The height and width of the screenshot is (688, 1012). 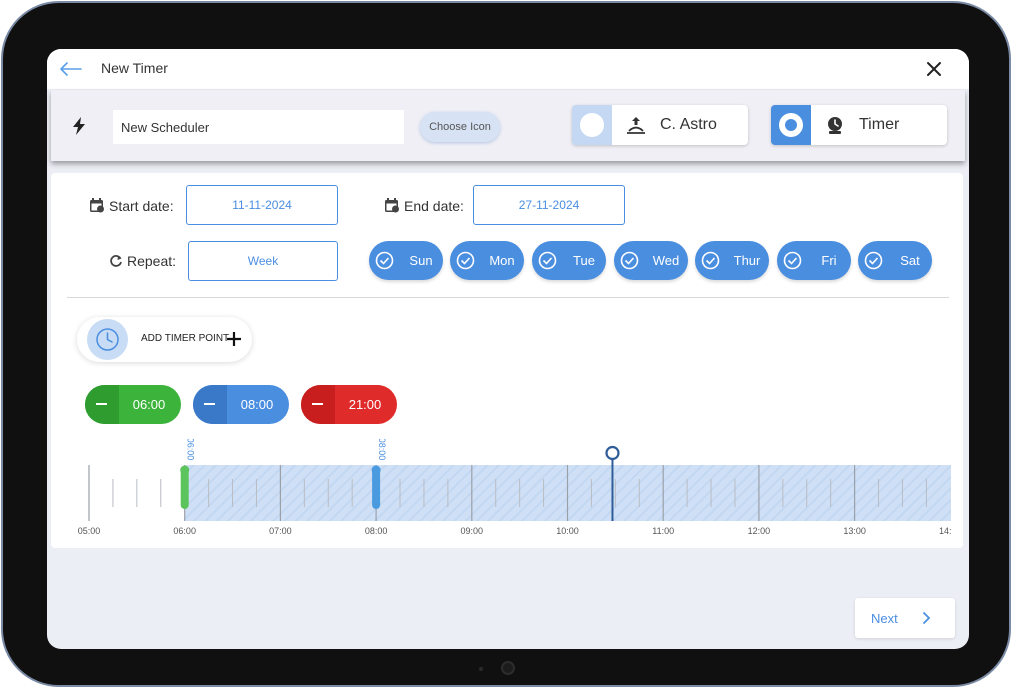 I want to click on start-date-label: Start date:, so click(x=131, y=205).